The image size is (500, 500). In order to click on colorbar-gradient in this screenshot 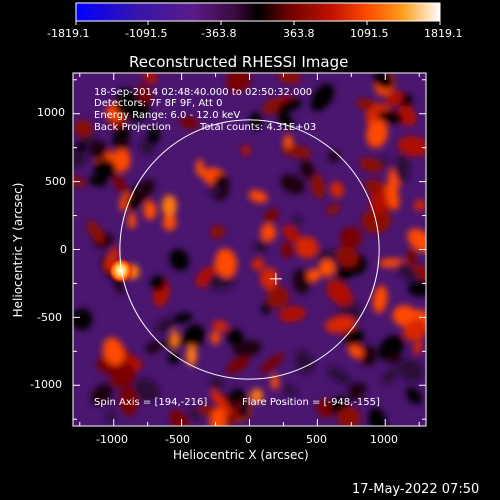, I will do `click(258, 12)`.